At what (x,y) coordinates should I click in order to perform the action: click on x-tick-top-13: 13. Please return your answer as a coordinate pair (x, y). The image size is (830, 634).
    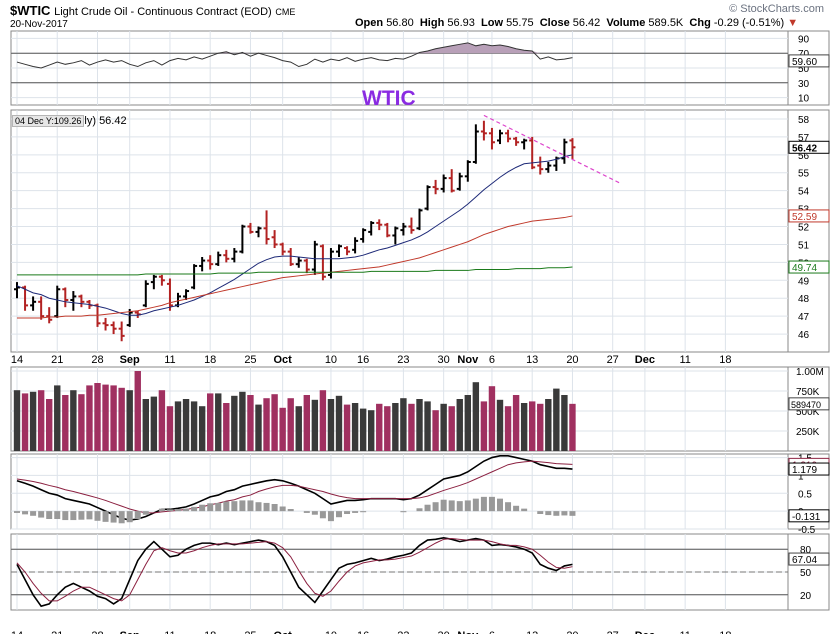
    Looking at the image, I should click on (532, 360).